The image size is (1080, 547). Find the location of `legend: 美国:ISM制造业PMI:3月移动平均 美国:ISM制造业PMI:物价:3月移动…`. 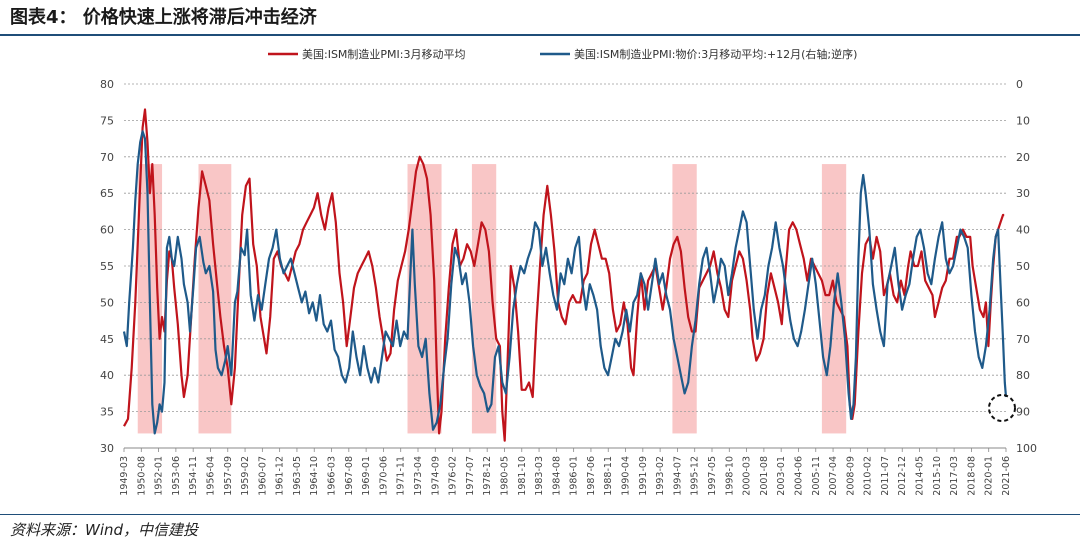

legend: 美国:ISM制造业PMI:3月移动平均 美国:ISM制造业PMI:物价:3月移动… is located at coordinates (562, 54).